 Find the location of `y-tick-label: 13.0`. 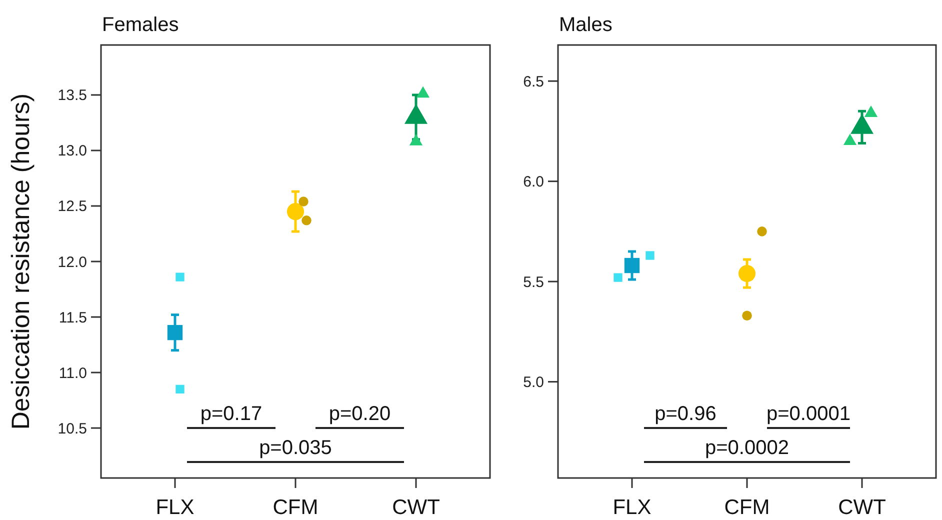

y-tick-label: 13.0 is located at coordinates (72, 151).